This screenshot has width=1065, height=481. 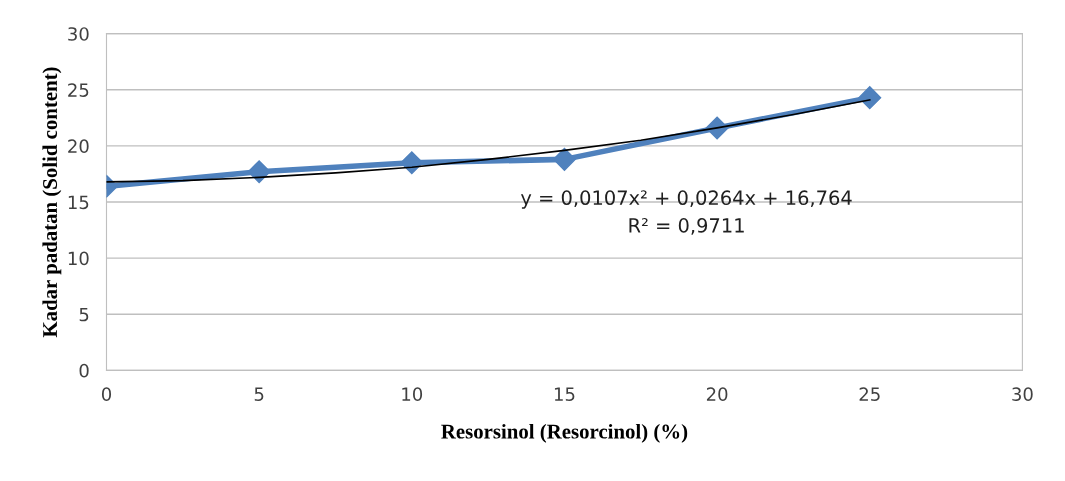 I want to click on y-tick-label: 5, so click(x=84, y=314).